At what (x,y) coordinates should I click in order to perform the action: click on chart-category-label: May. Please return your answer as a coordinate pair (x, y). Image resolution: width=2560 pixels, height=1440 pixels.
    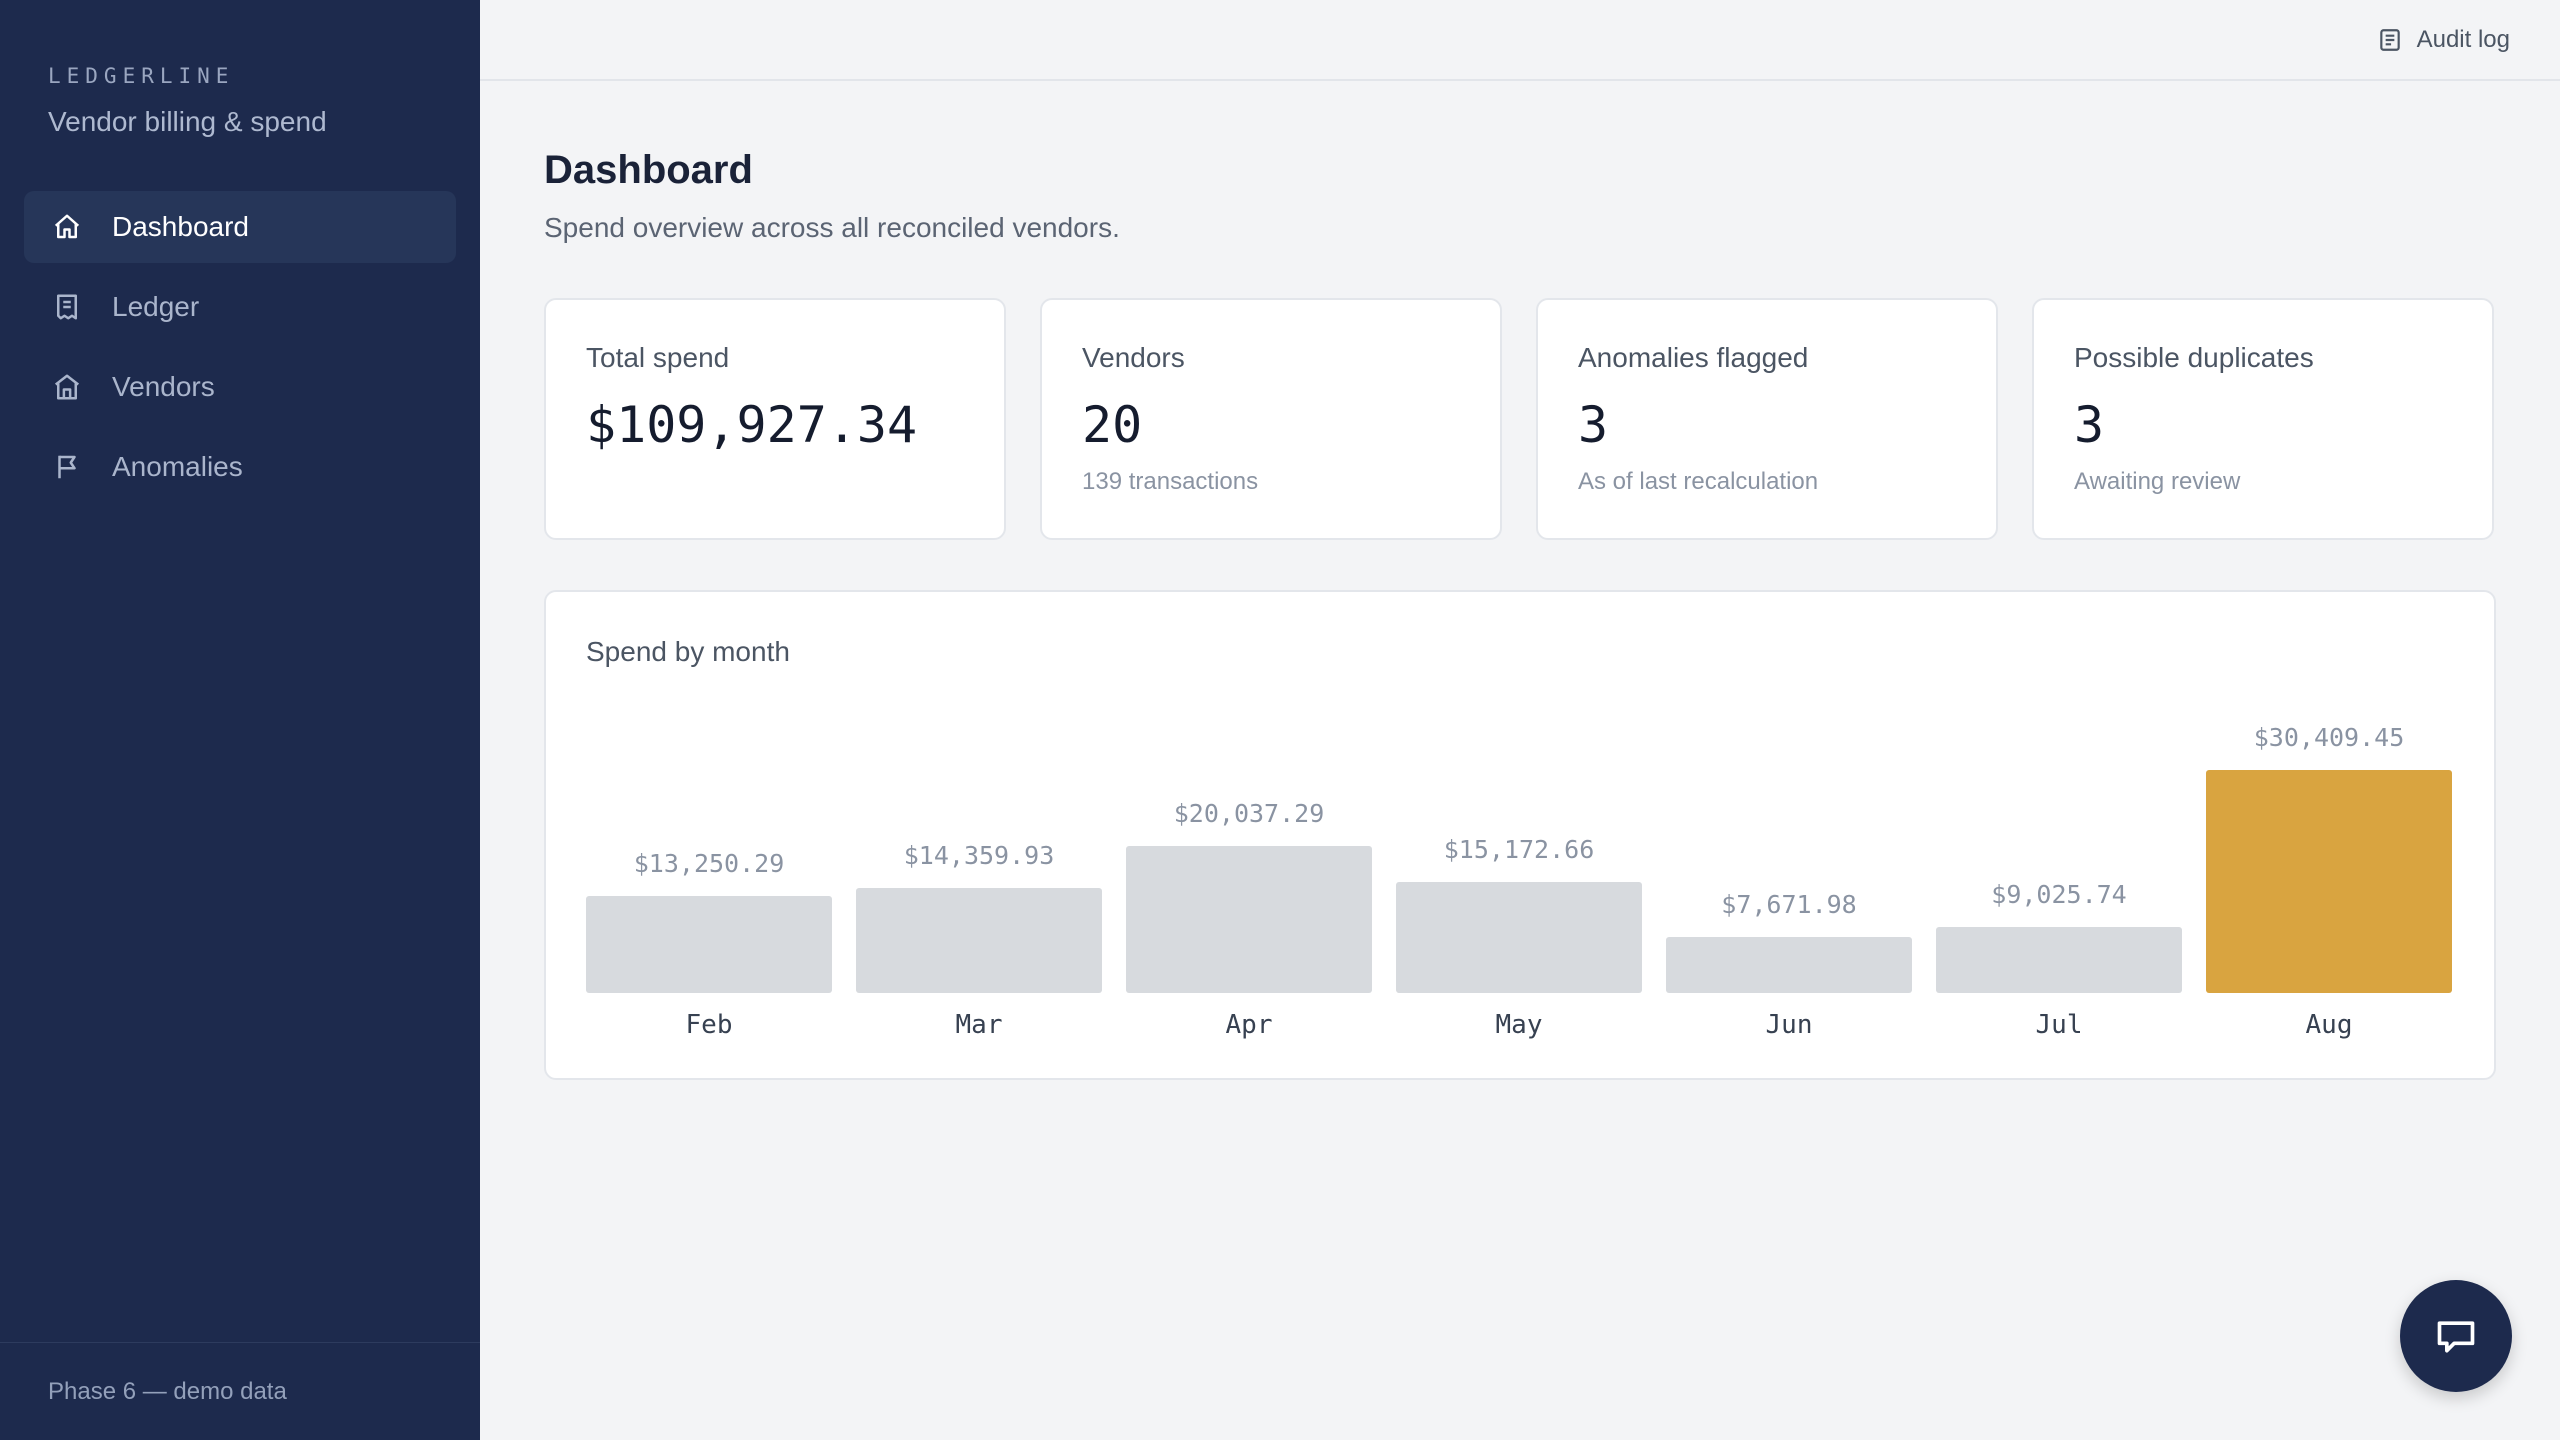
    Looking at the image, I should click on (1519, 1025).